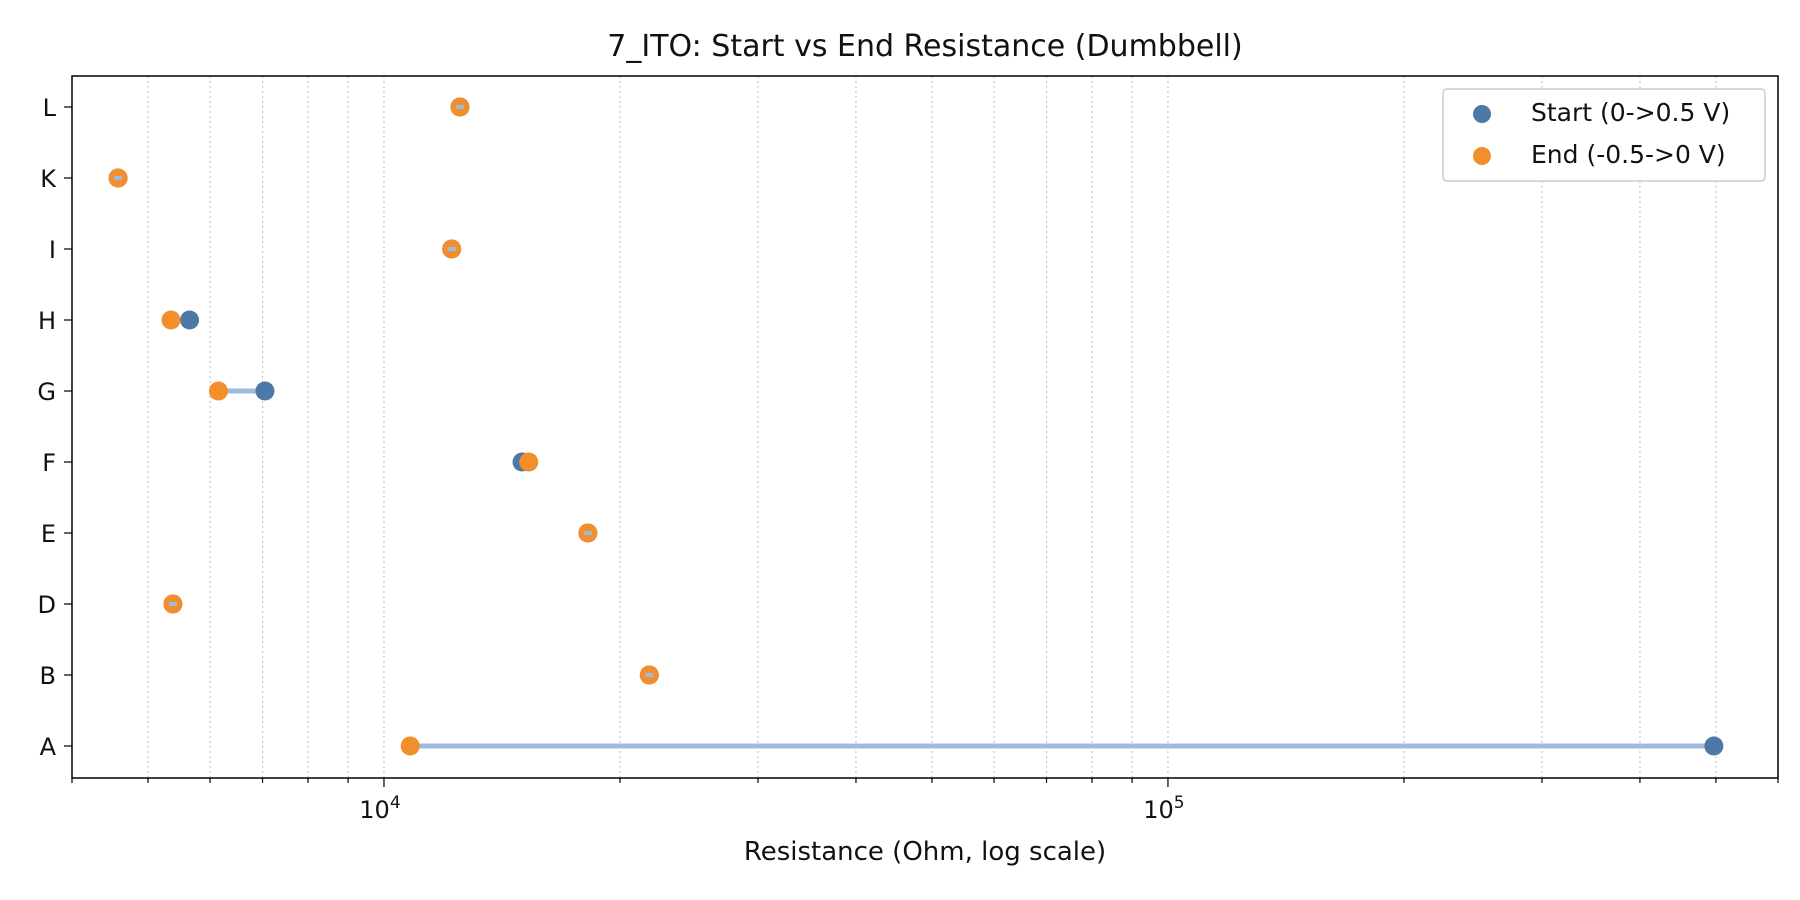 The width and height of the screenshot is (1800, 900). What do you see at coordinates (1628, 154) in the screenshot?
I see `legend-label-end: End (-0.5->0 V)` at bounding box center [1628, 154].